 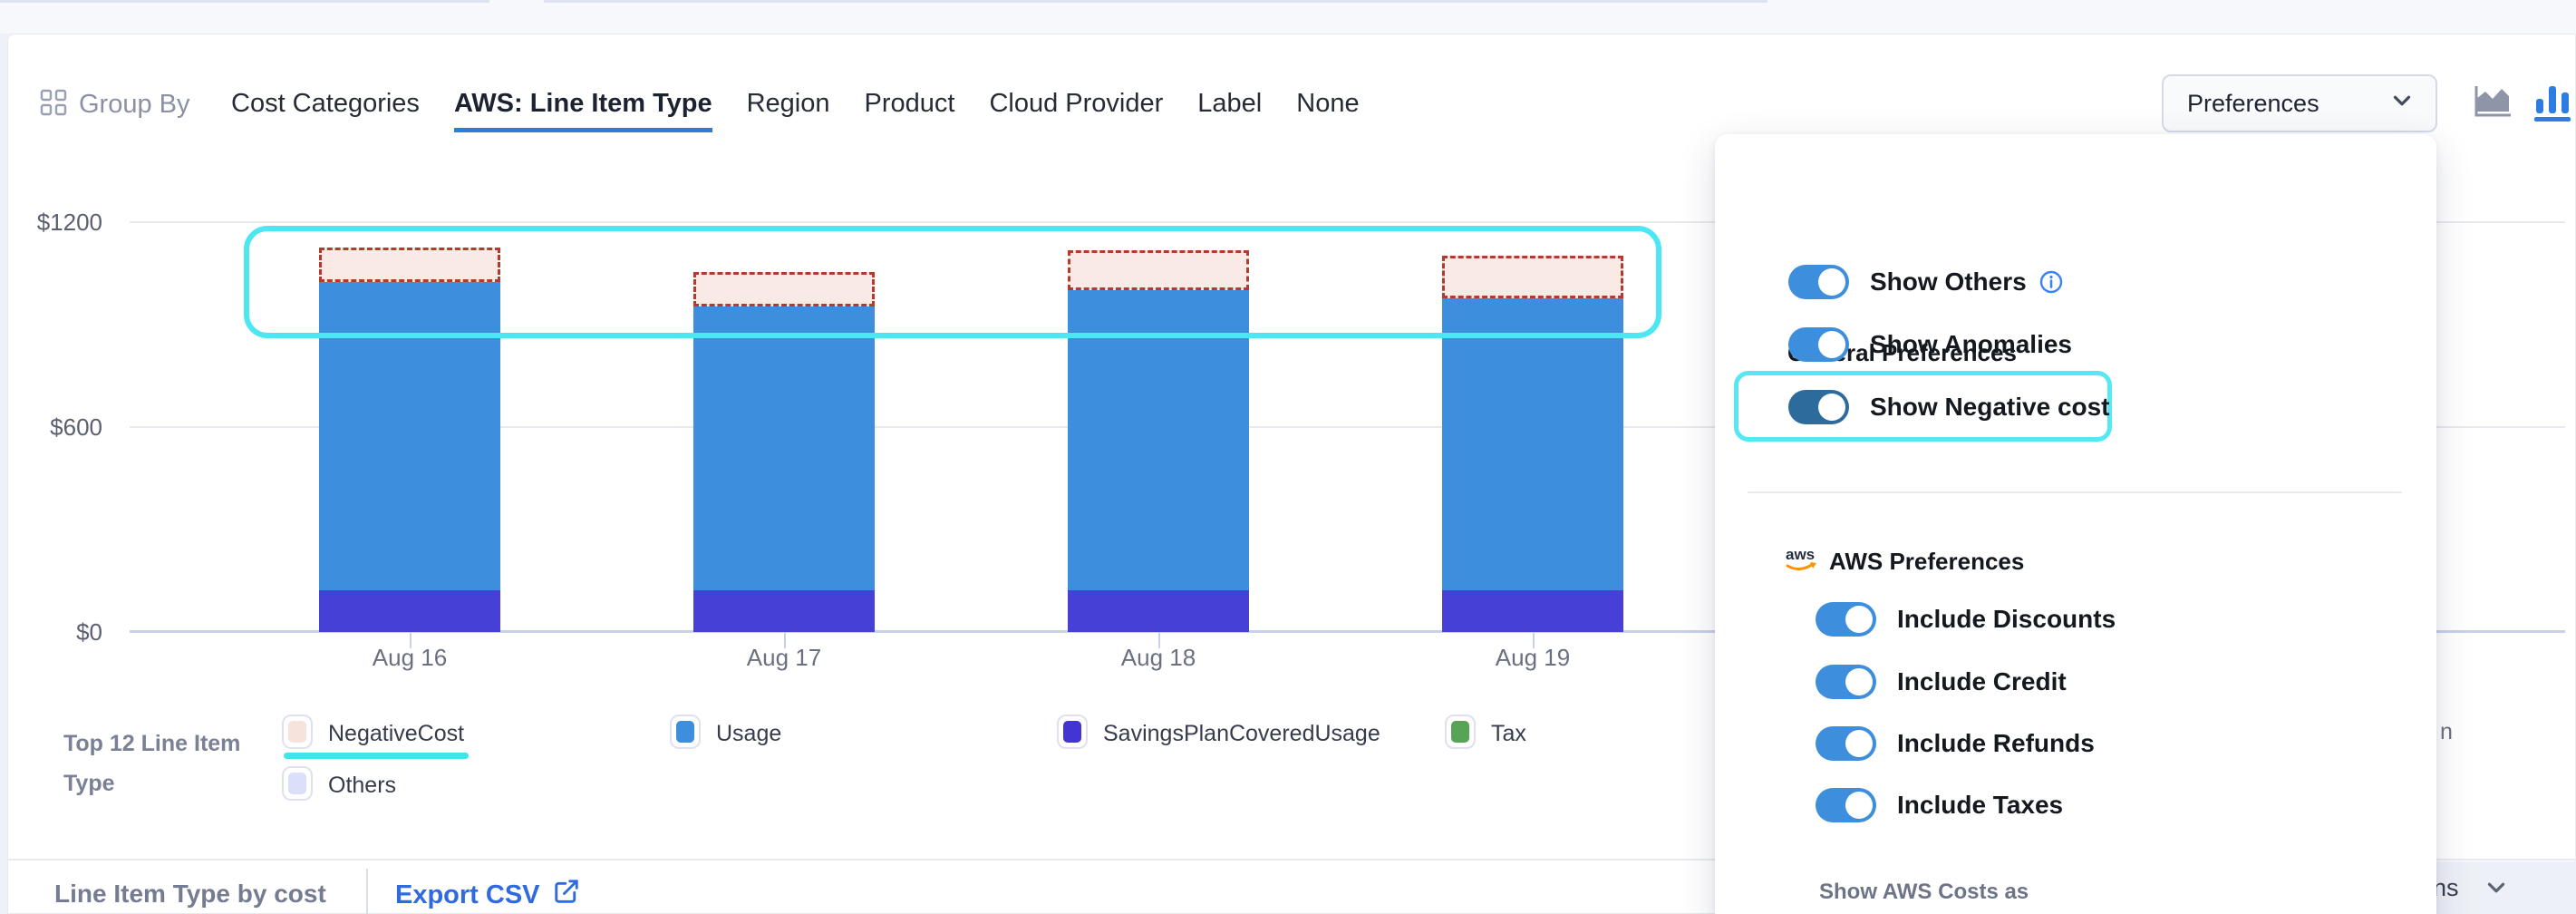 What do you see at coordinates (297, 732) in the screenshot?
I see `legend-swatch-negativecost` at bounding box center [297, 732].